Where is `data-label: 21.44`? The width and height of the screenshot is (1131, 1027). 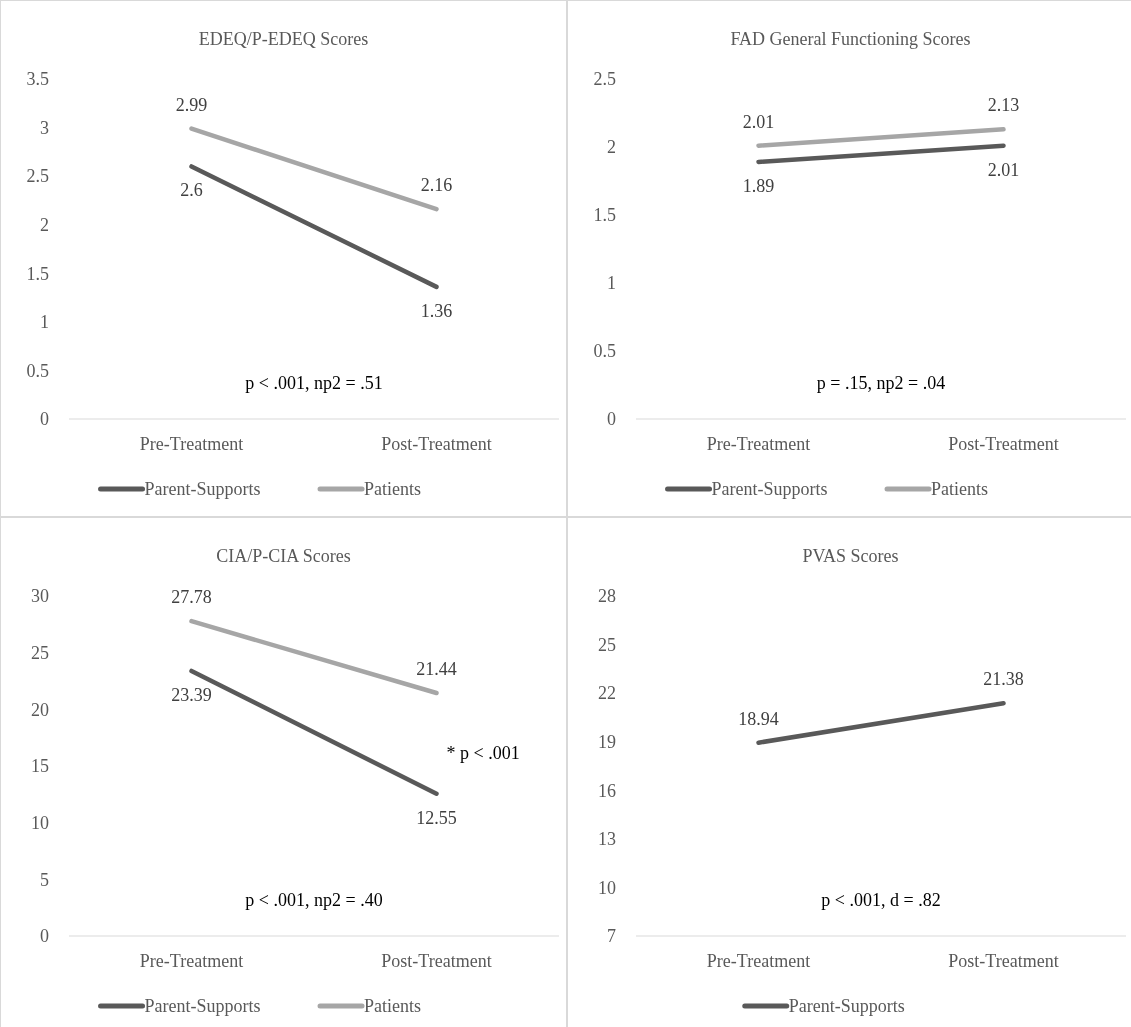 data-label: 21.44 is located at coordinates (436, 669).